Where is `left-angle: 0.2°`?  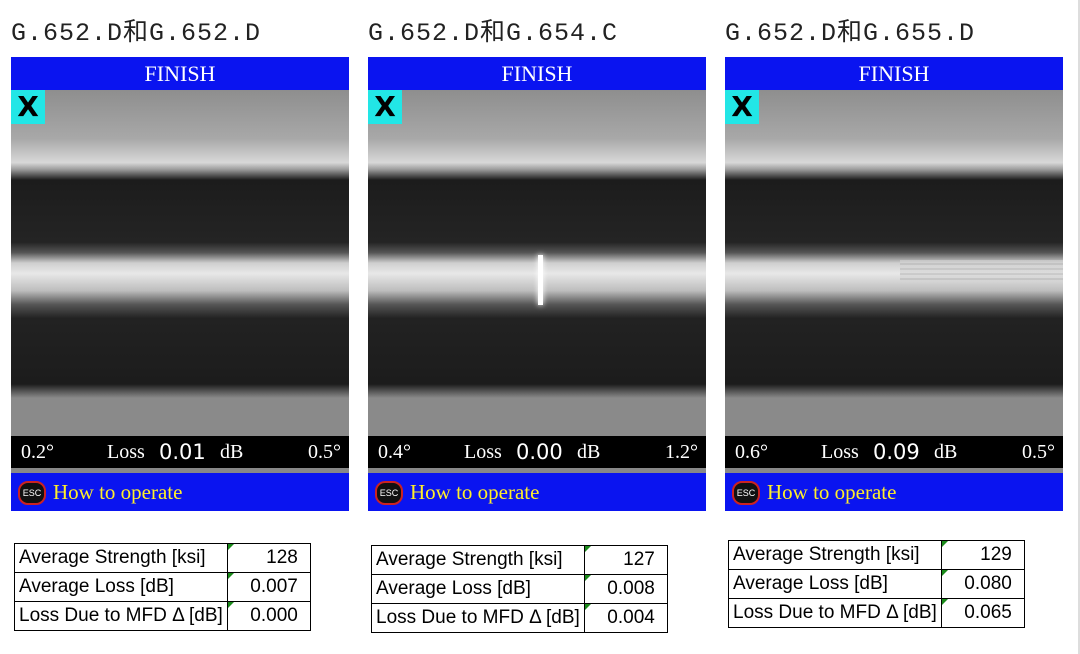 left-angle: 0.2° is located at coordinates (37, 452).